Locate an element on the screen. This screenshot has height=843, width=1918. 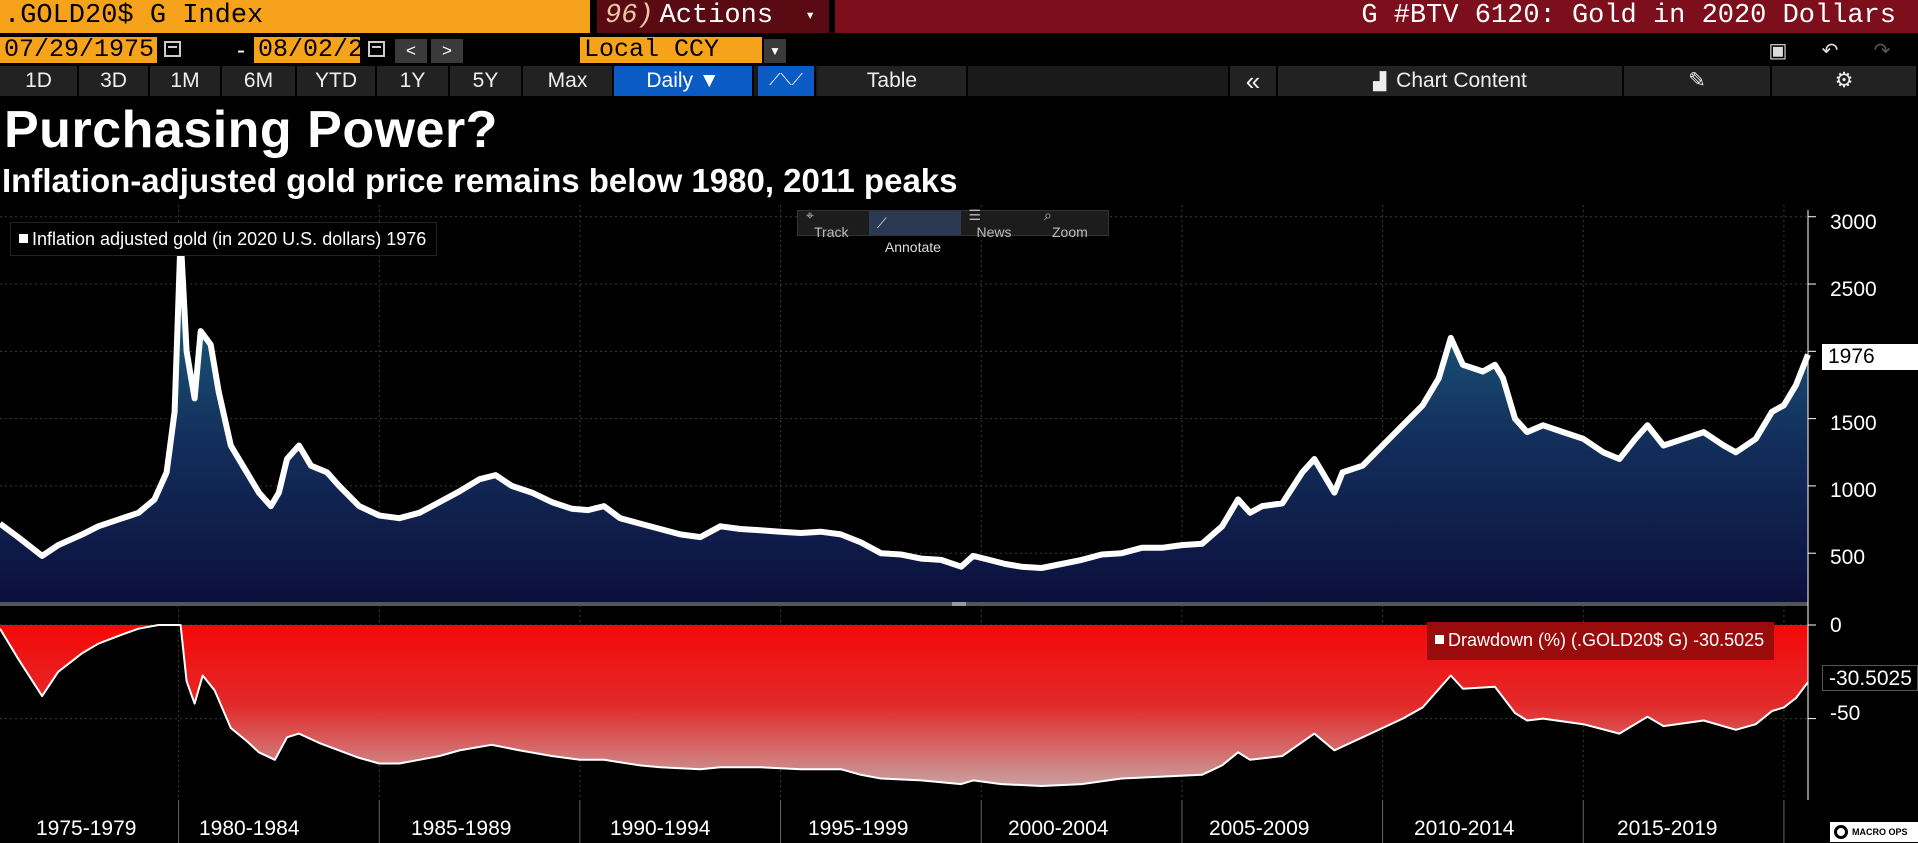
y-axis-ticks is located at coordinates (1812, 468).